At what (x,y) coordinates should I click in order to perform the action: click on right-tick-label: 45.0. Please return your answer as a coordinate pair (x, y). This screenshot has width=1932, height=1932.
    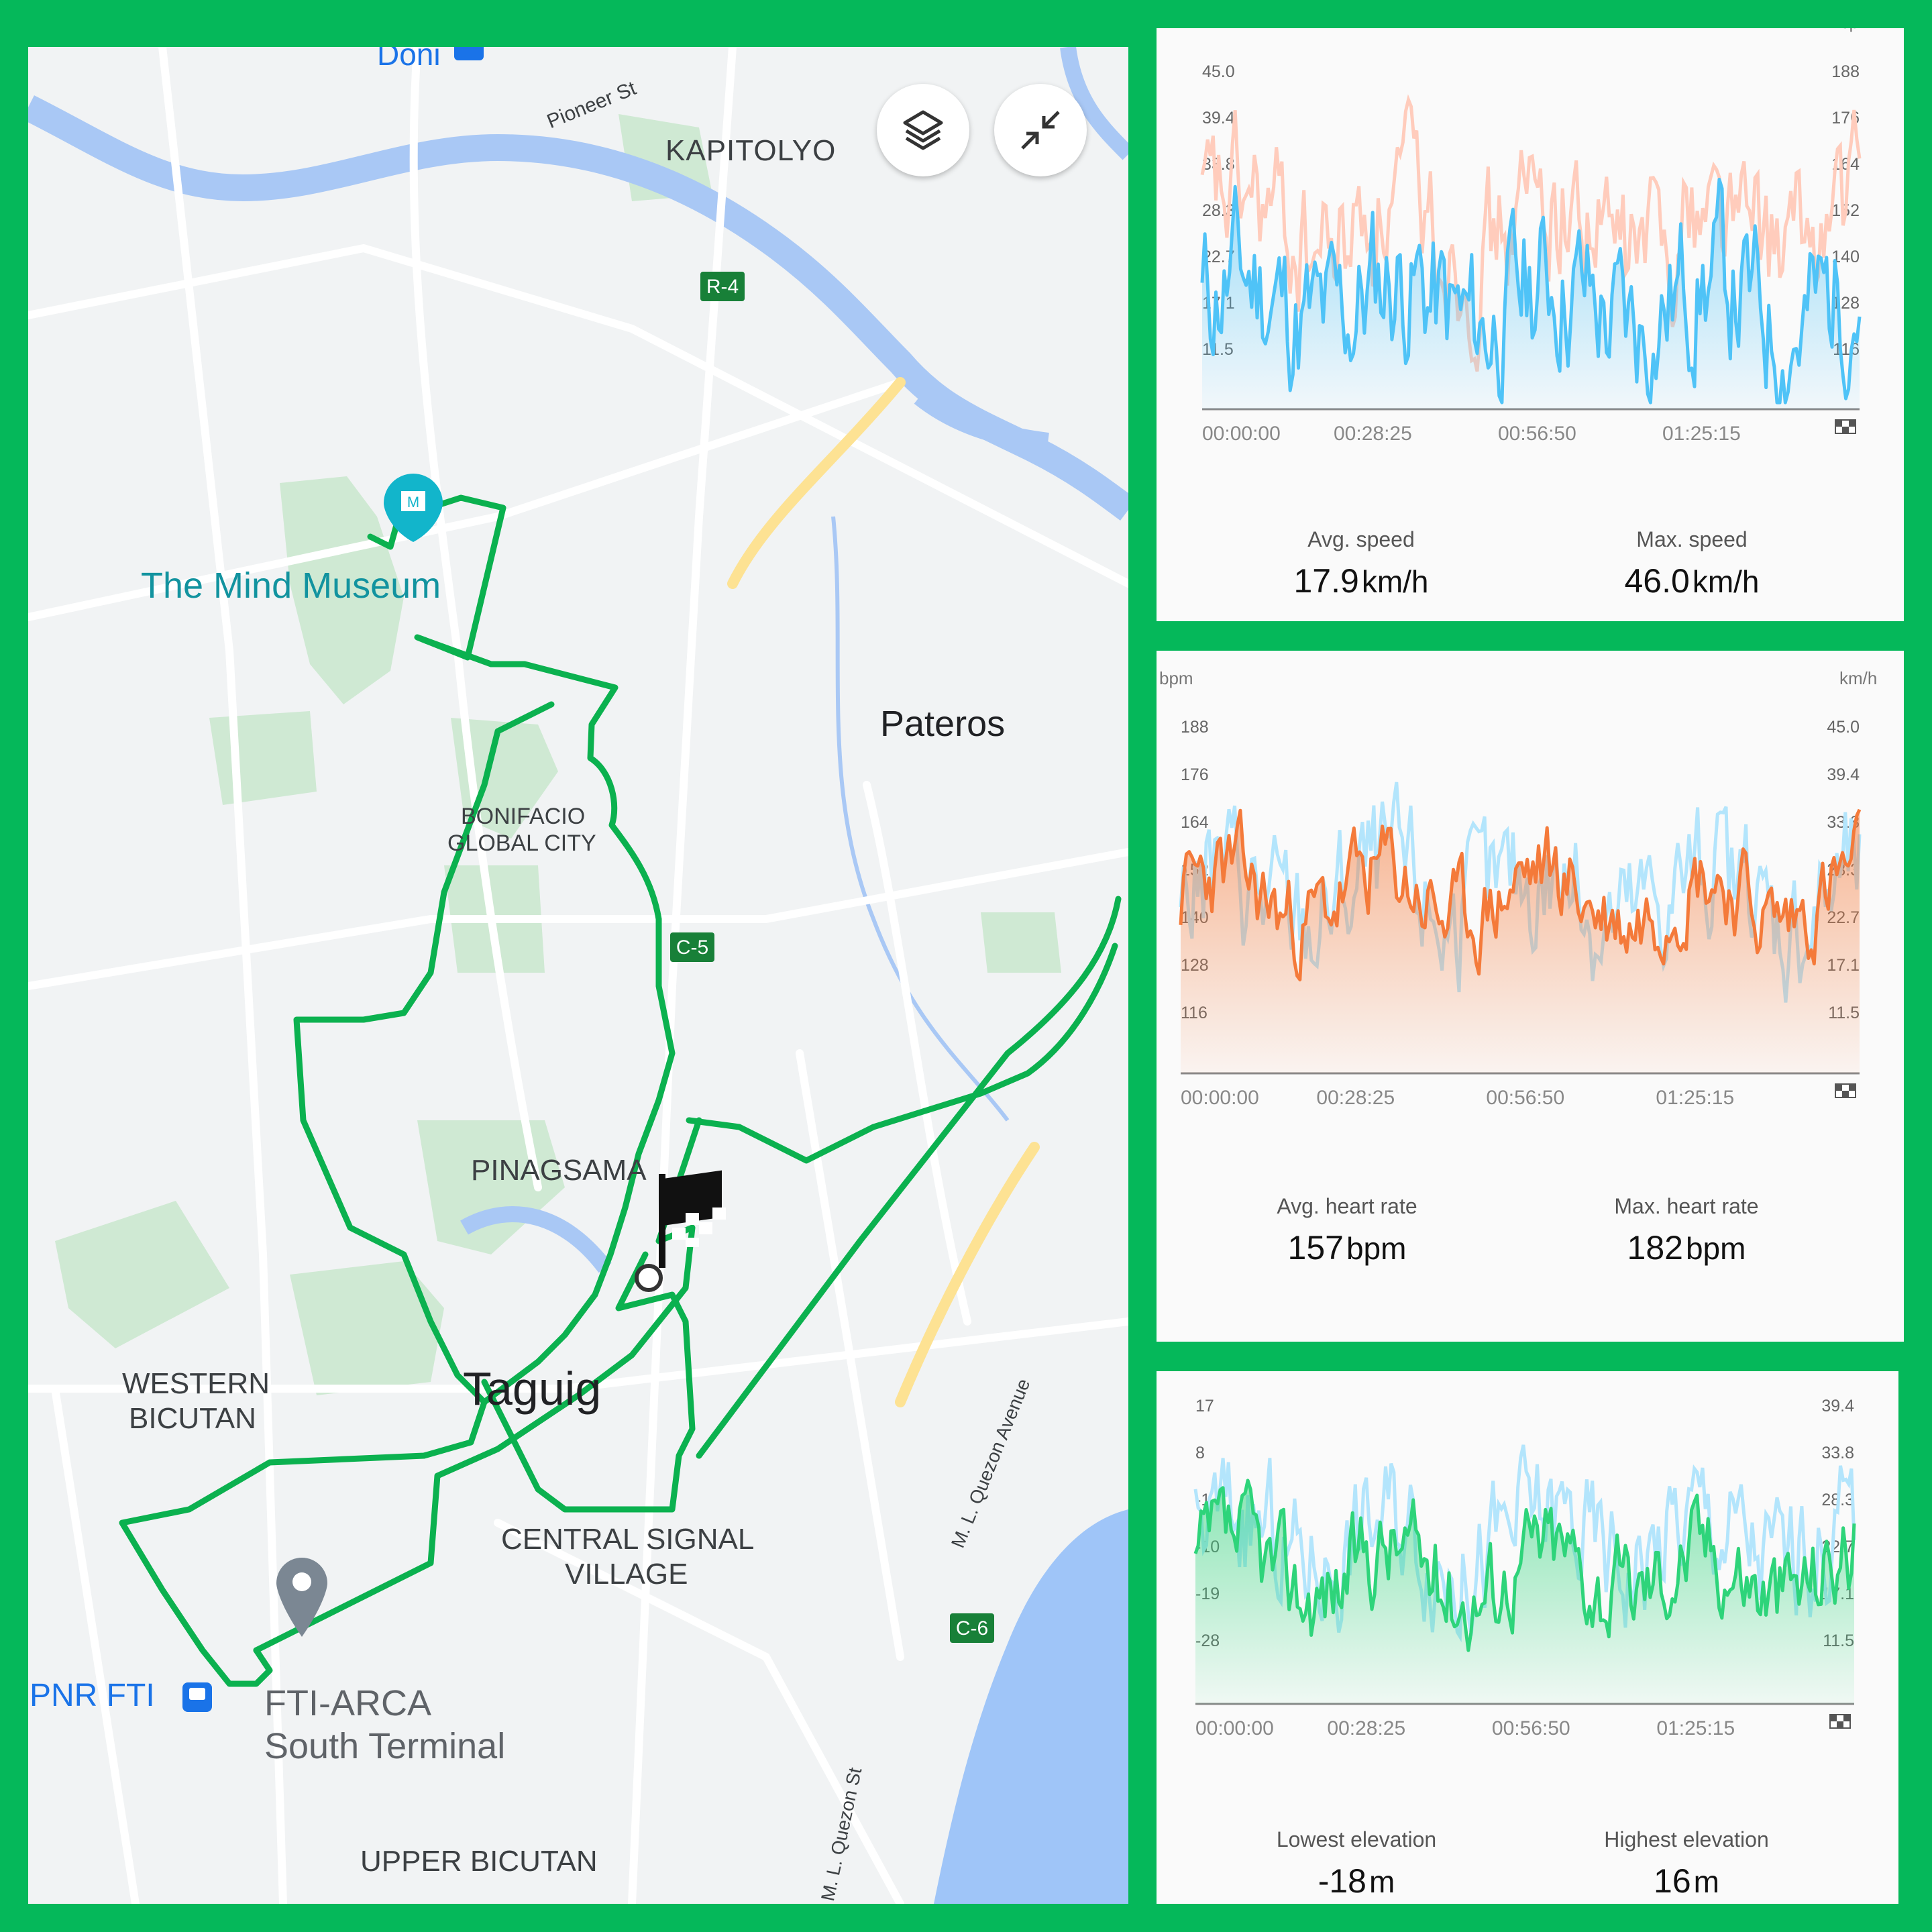
    Looking at the image, I should click on (1843, 727).